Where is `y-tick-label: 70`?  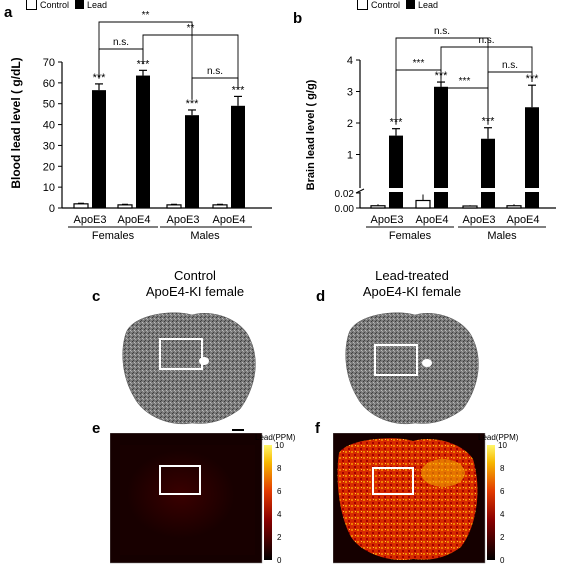
y-tick-label: 70 is located at coordinates (49, 63).